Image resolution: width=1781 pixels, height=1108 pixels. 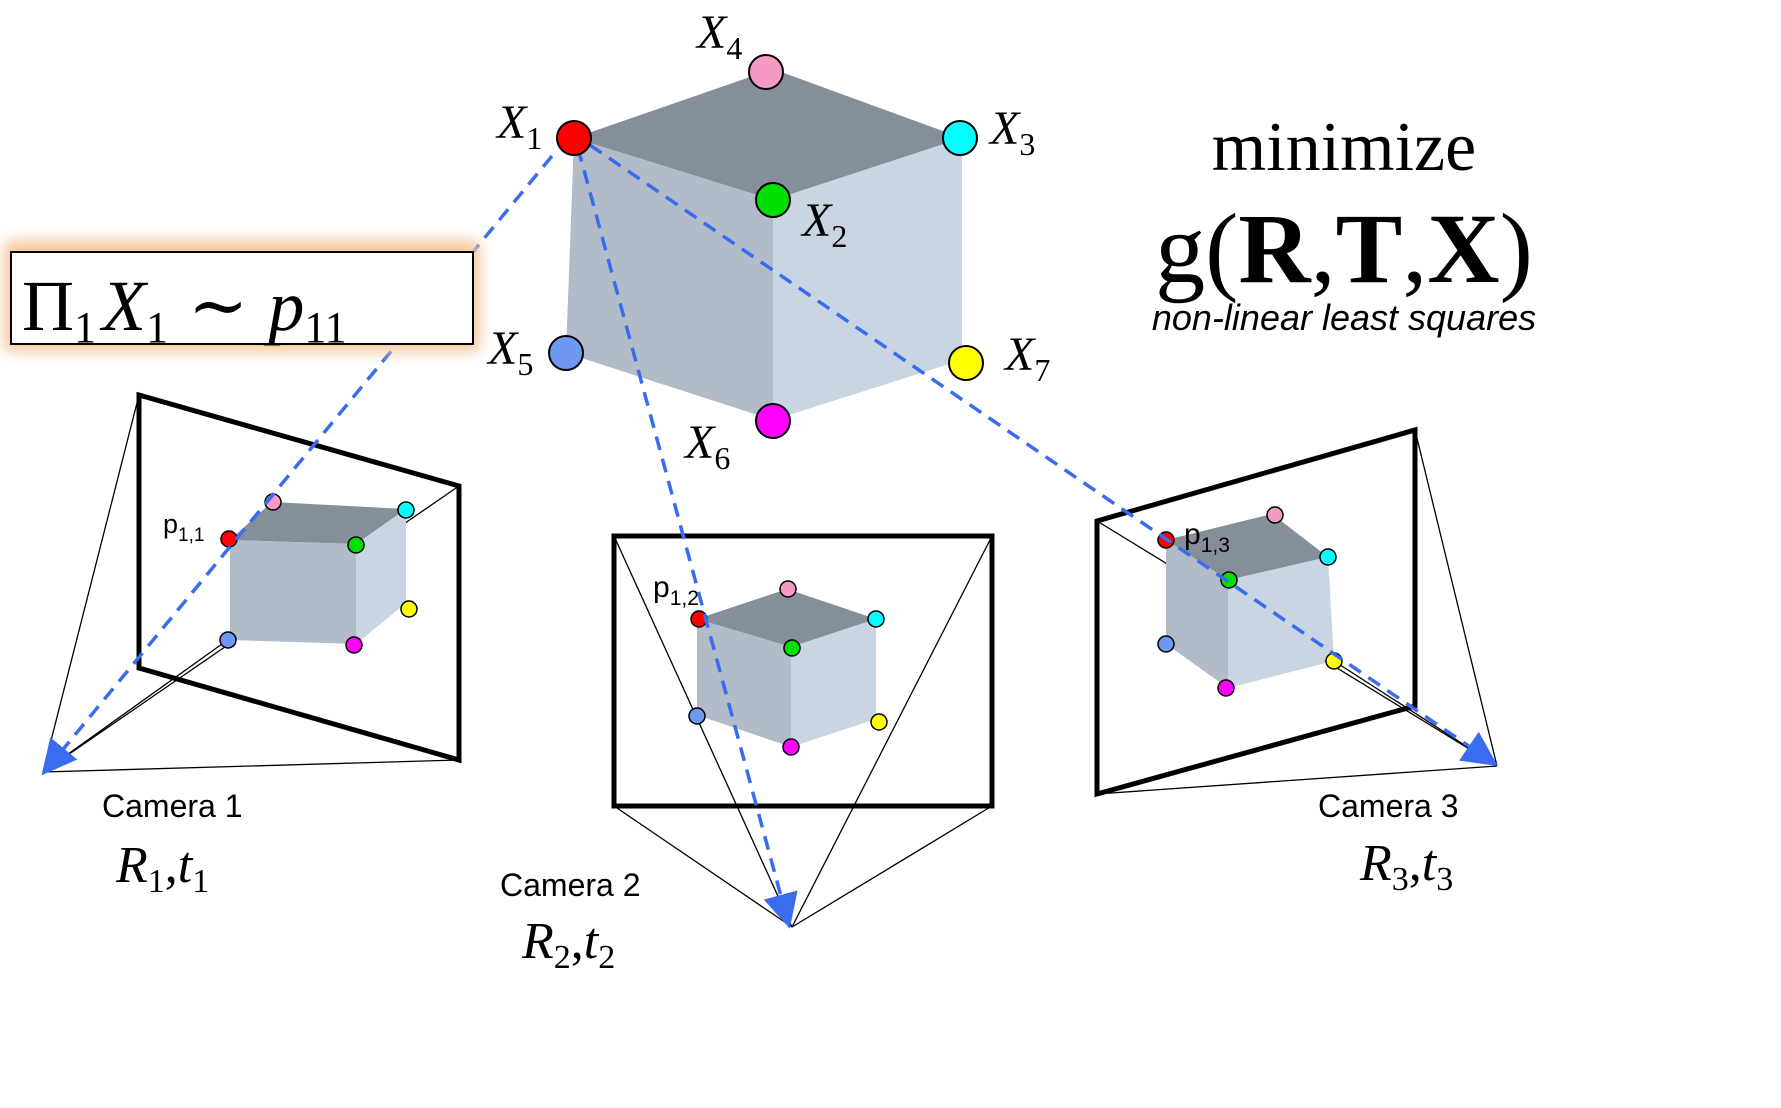 What do you see at coordinates (409, 609) in the screenshot?
I see `camera-1-point-yellow` at bounding box center [409, 609].